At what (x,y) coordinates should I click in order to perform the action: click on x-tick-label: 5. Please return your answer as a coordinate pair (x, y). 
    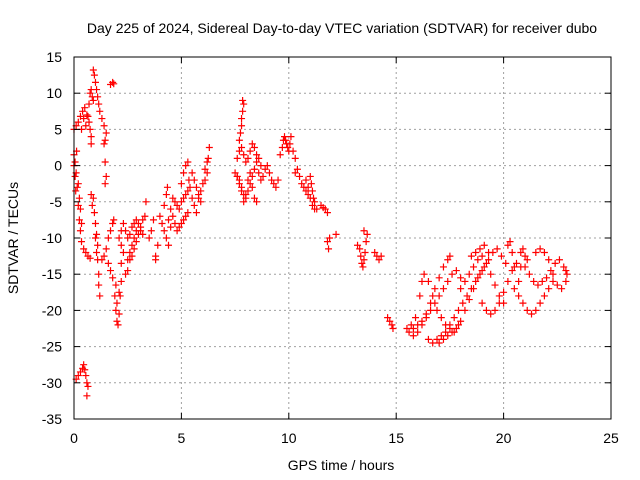
    Looking at the image, I should click on (182, 438).